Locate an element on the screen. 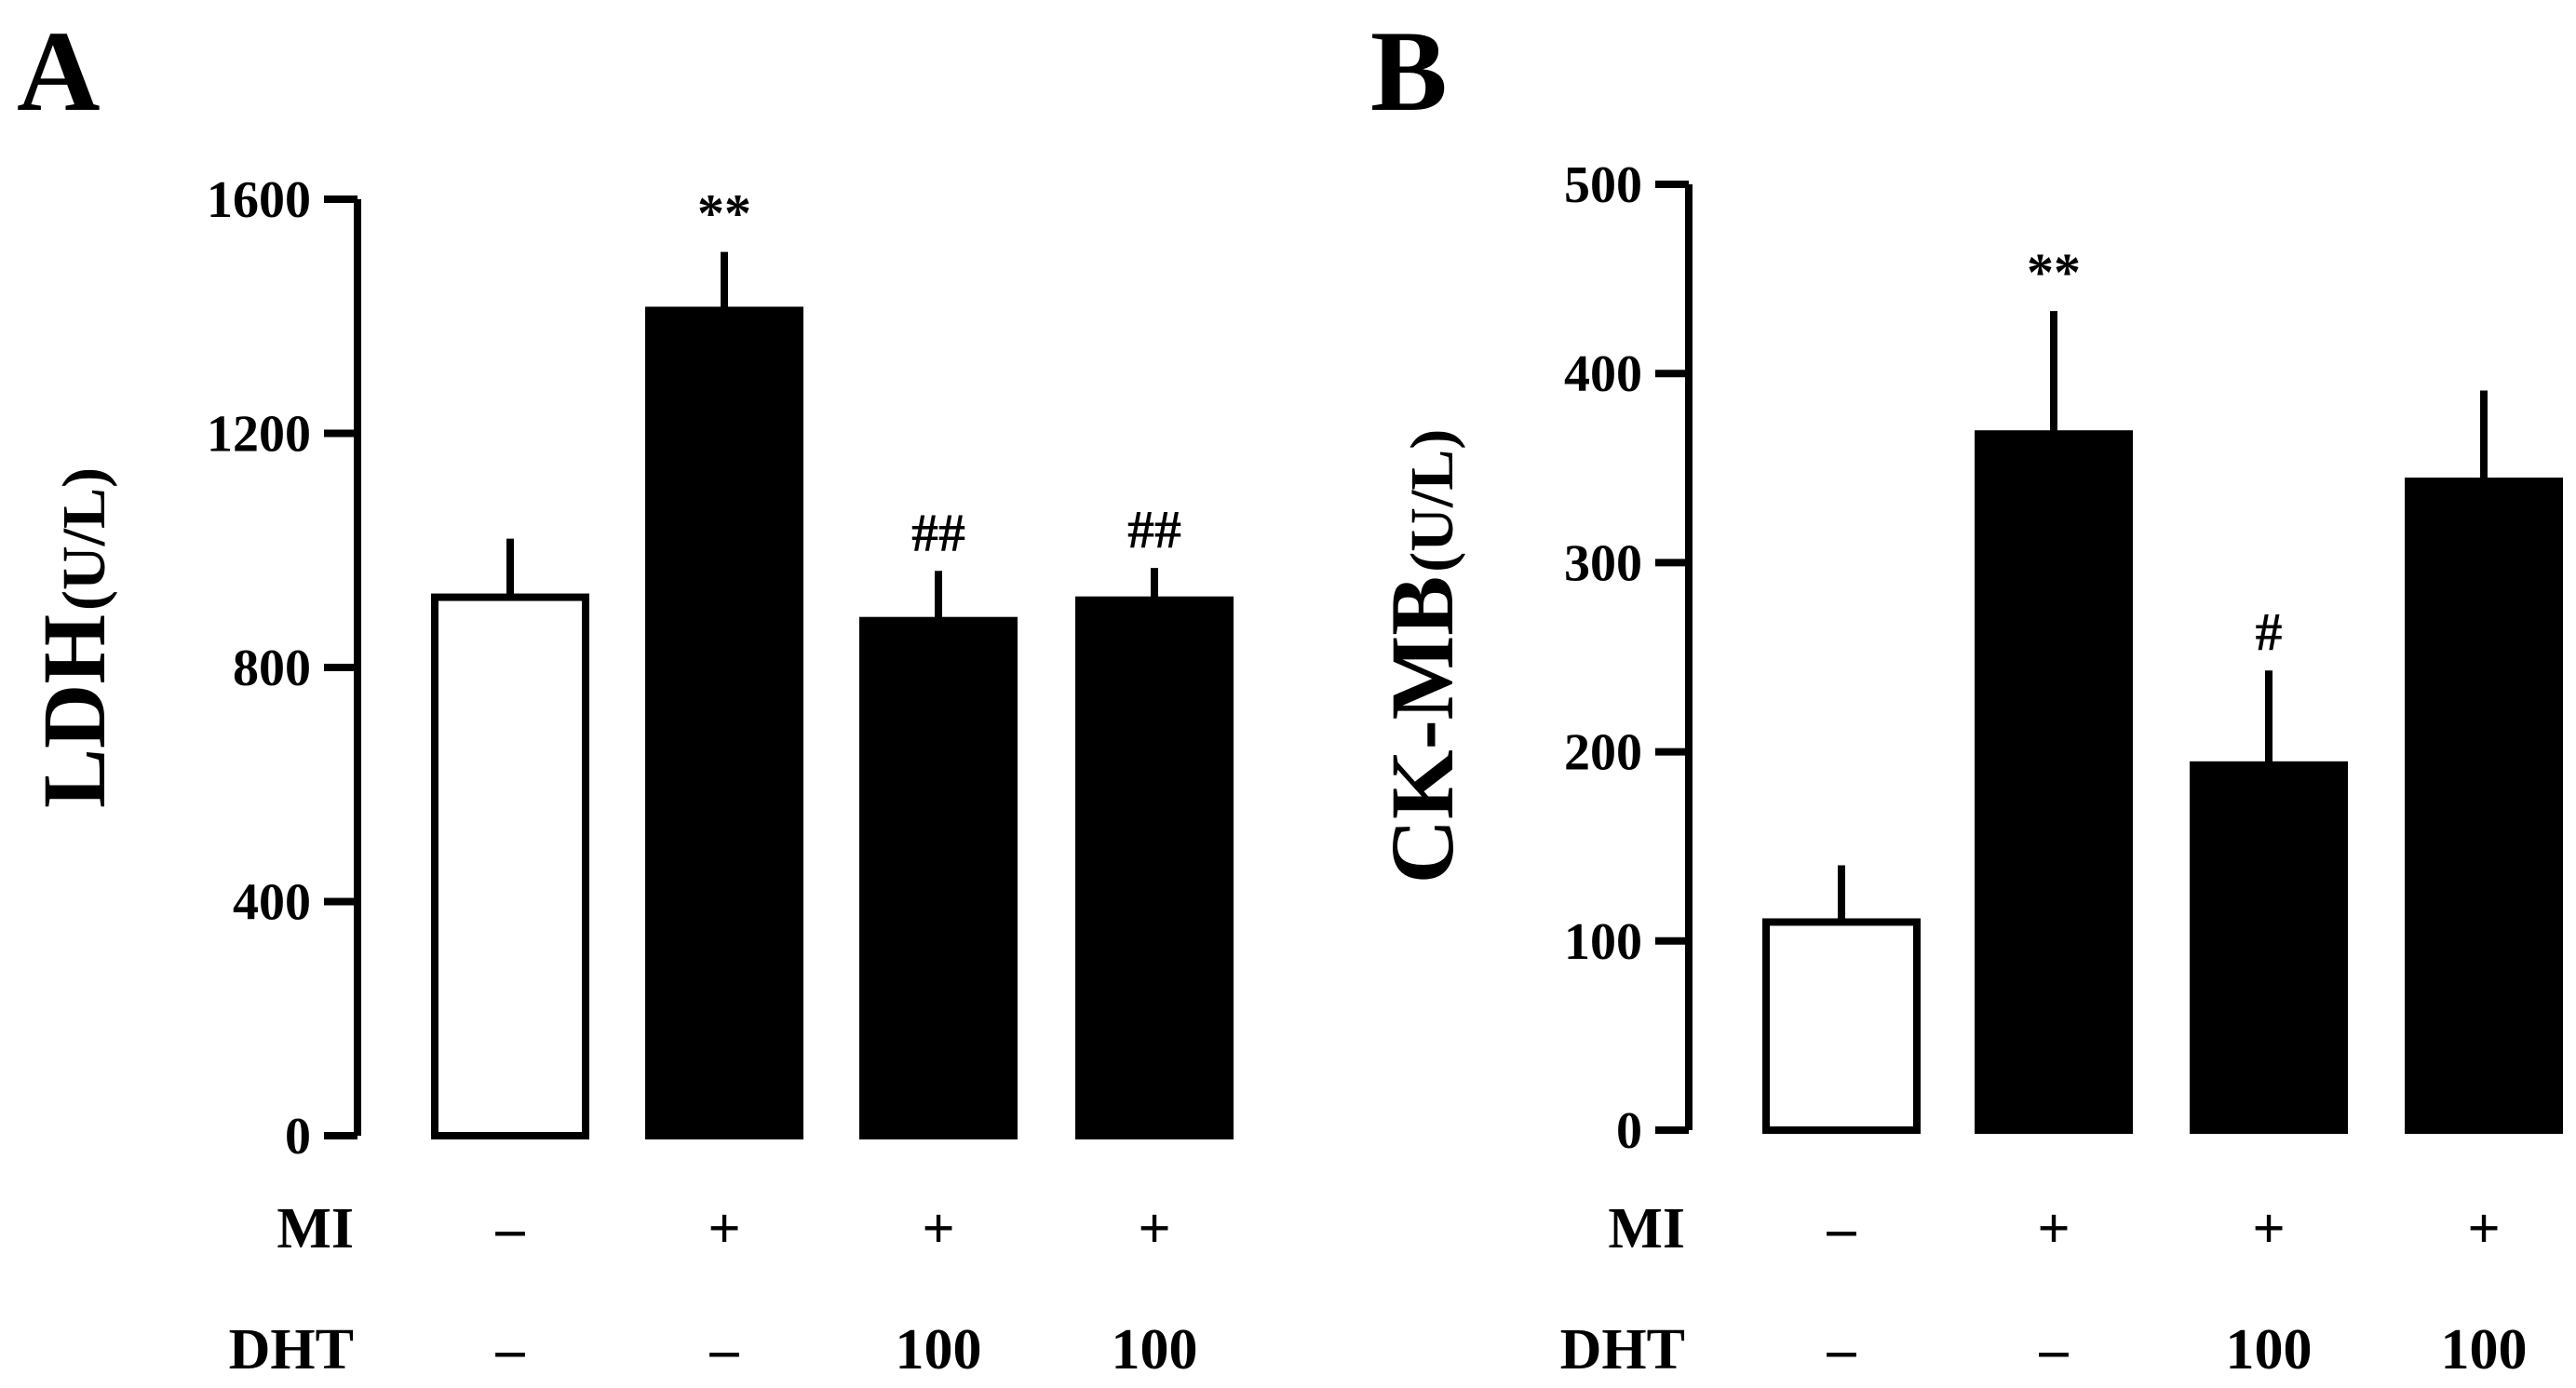  y-tick-label: 800 is located at coordinates (272, 668).